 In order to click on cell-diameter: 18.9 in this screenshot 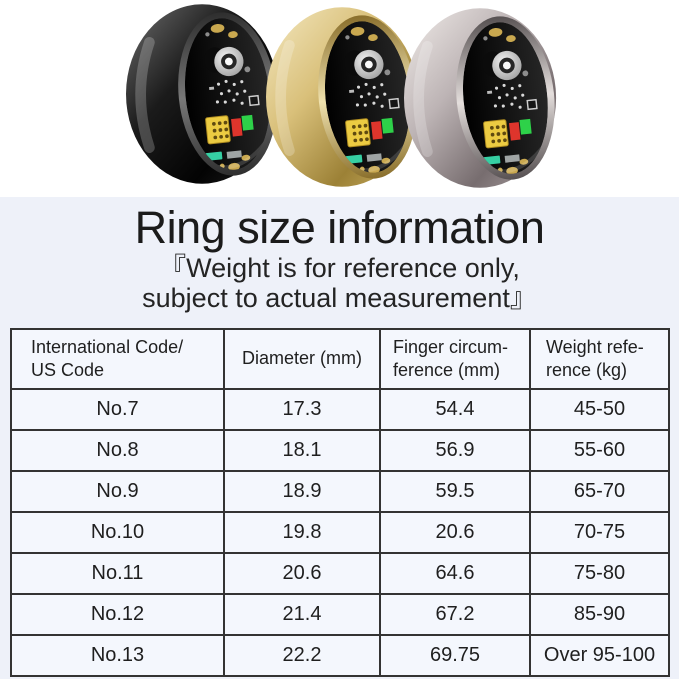, I will do `click(302, 491)`.